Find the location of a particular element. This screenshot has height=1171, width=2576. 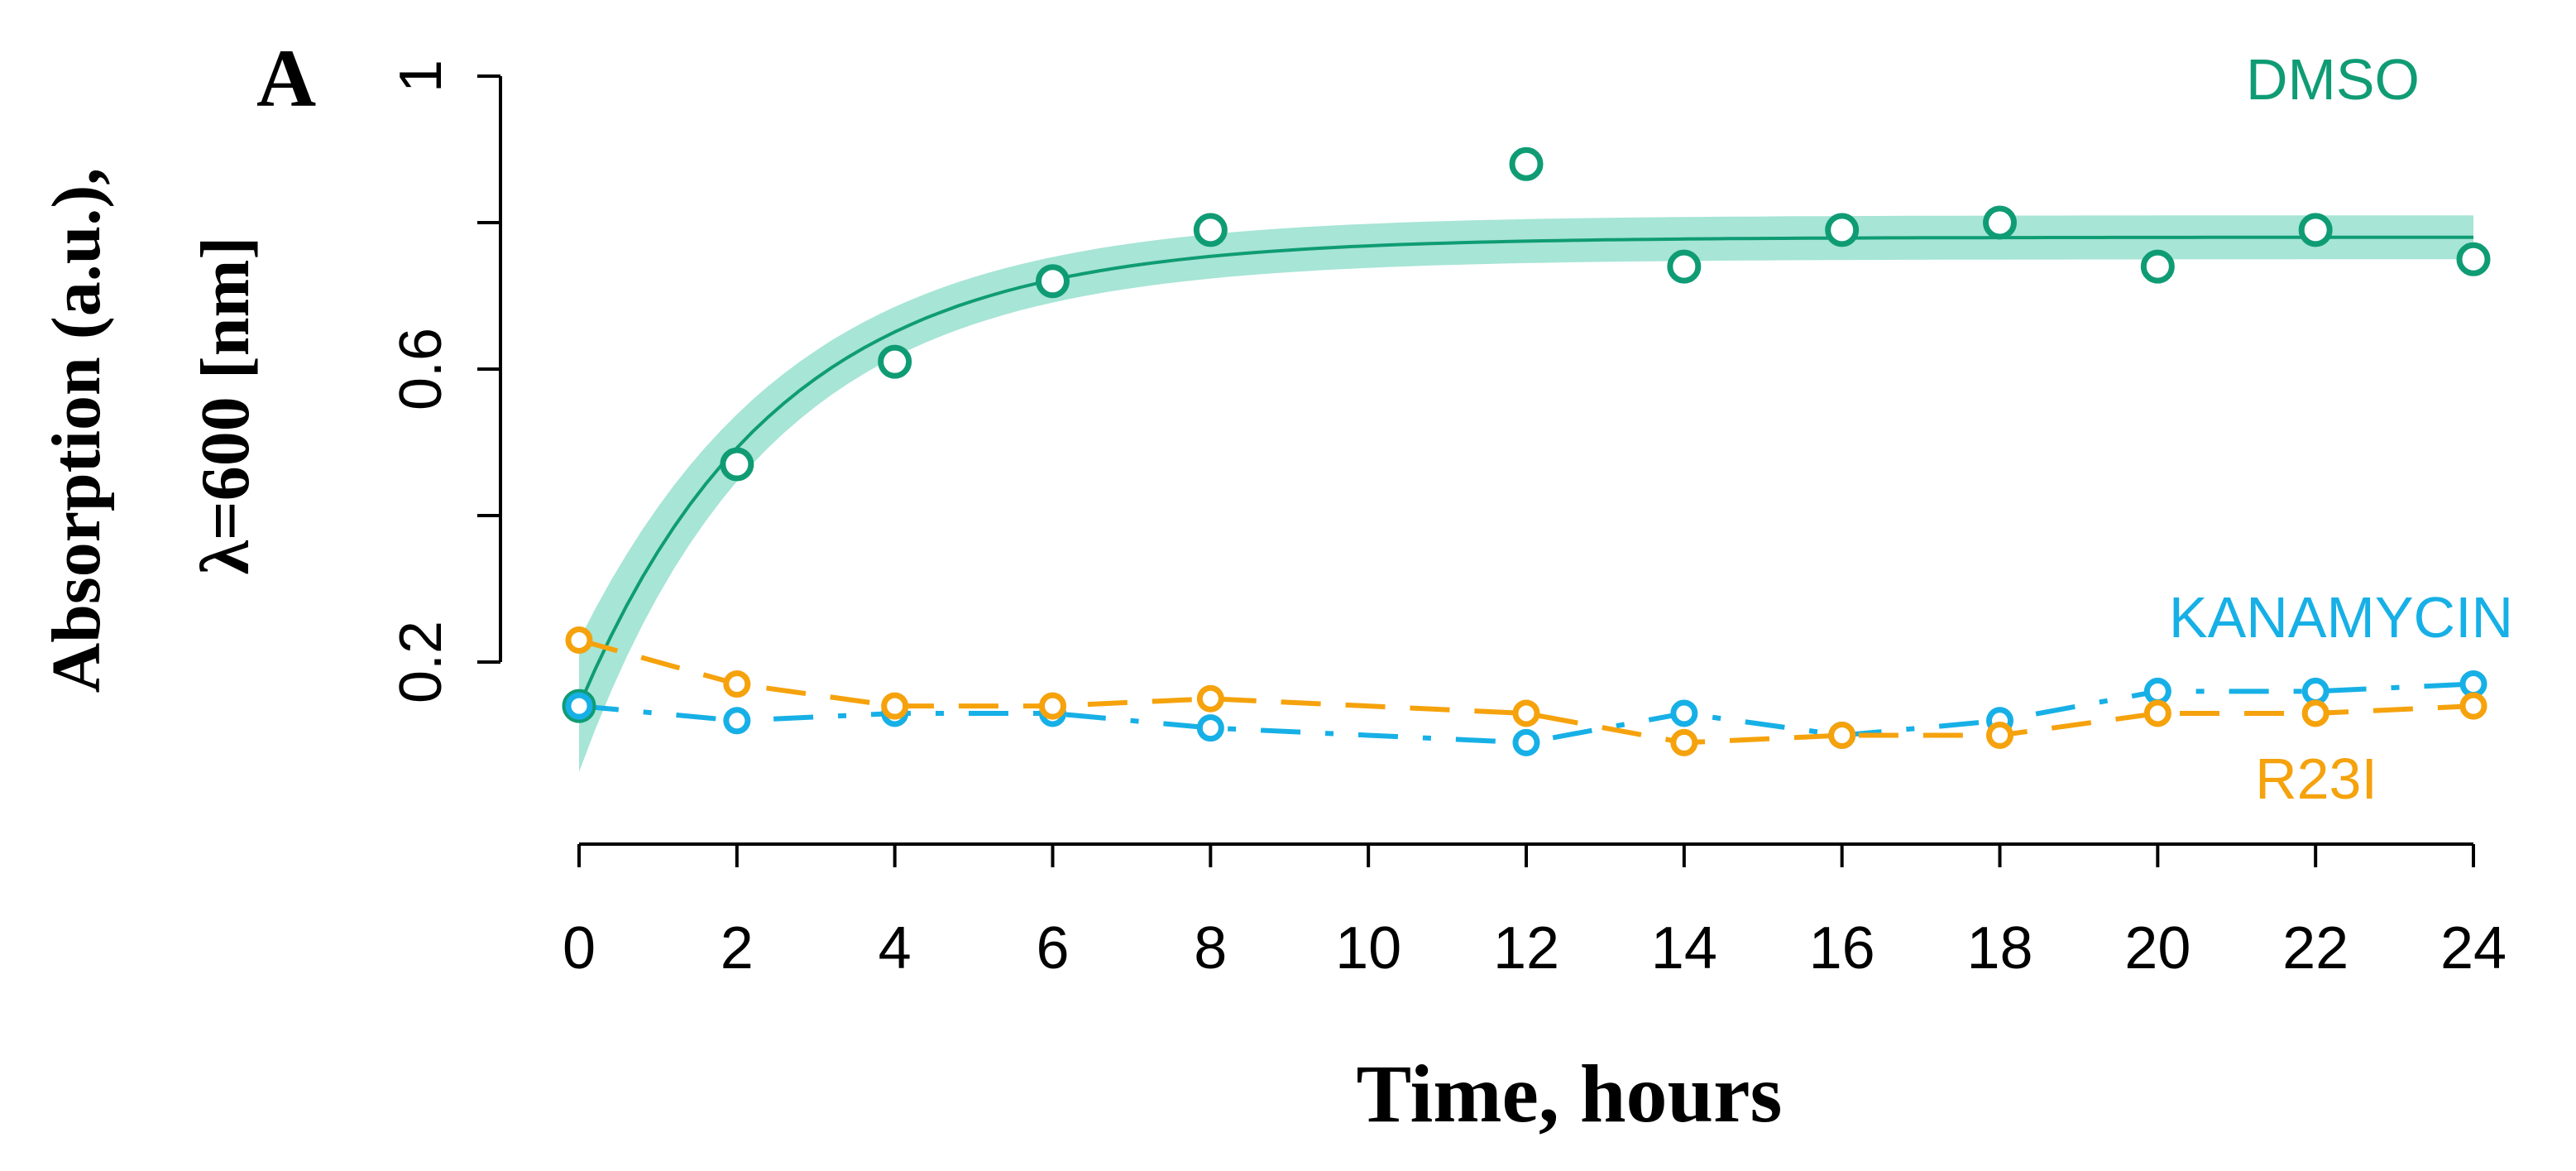

x-tick-label: 12 is located at coordinates (1526, 948).